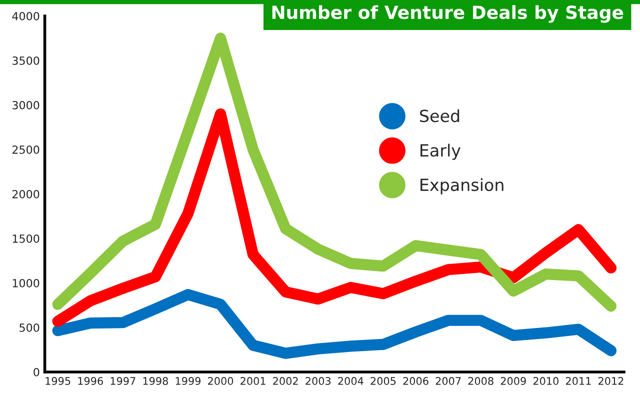  I want to click on legend-label: Seed, so click(440, 115).